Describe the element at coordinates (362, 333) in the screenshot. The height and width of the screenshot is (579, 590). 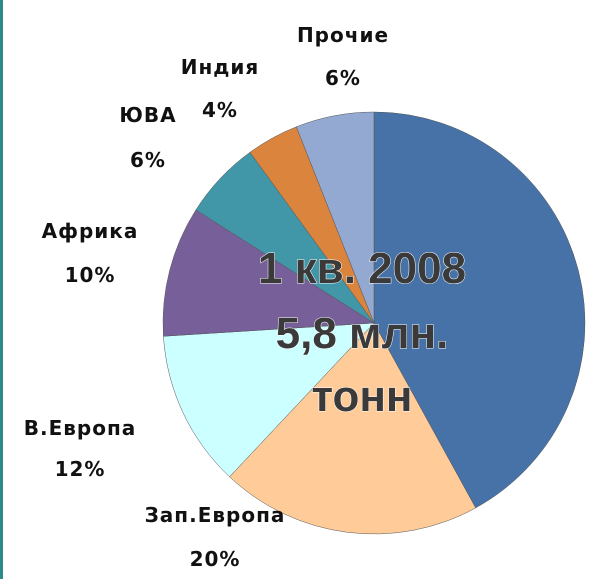
I see `center-annotation: 5,8 млн.` at that location.